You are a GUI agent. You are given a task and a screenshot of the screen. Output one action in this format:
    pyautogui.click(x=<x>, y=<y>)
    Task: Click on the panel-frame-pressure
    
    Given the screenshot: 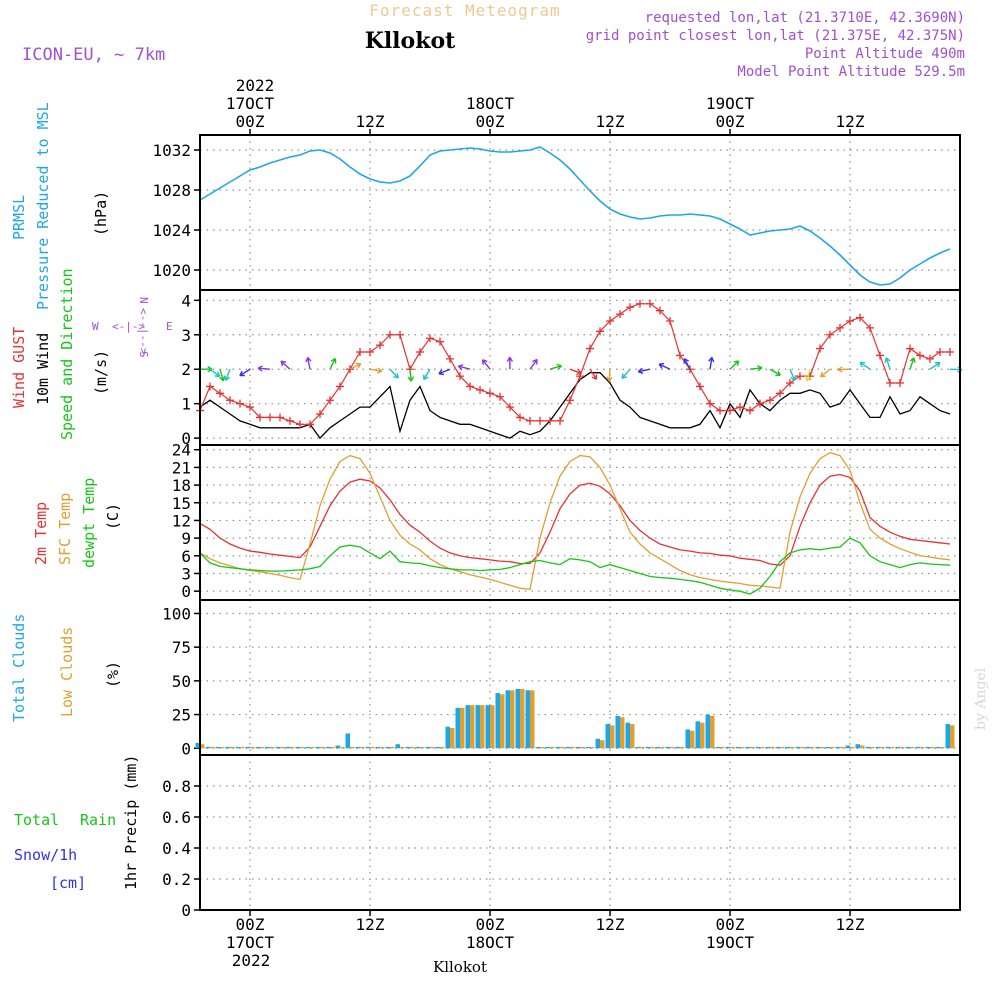 What is the action you would take?
    pyautogui.click(x=580, y=212)
    